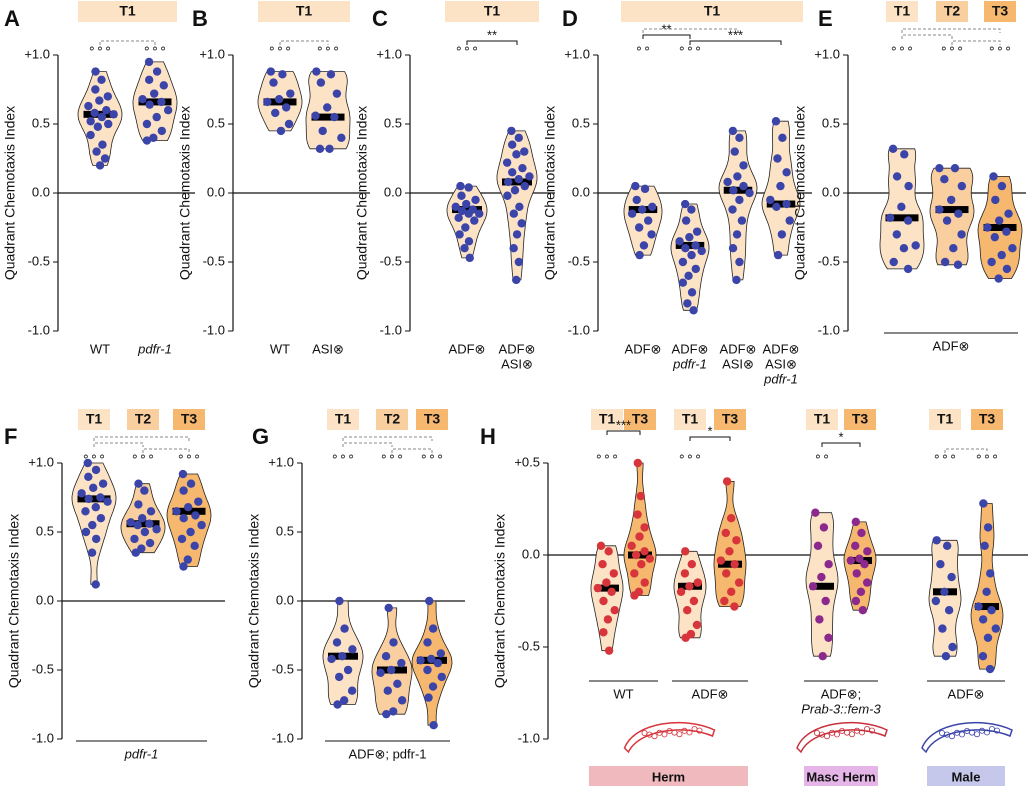  Describe the element at coordinates (154, 348) in the screenshot. I see `category-label: pdfr-1` at that location.